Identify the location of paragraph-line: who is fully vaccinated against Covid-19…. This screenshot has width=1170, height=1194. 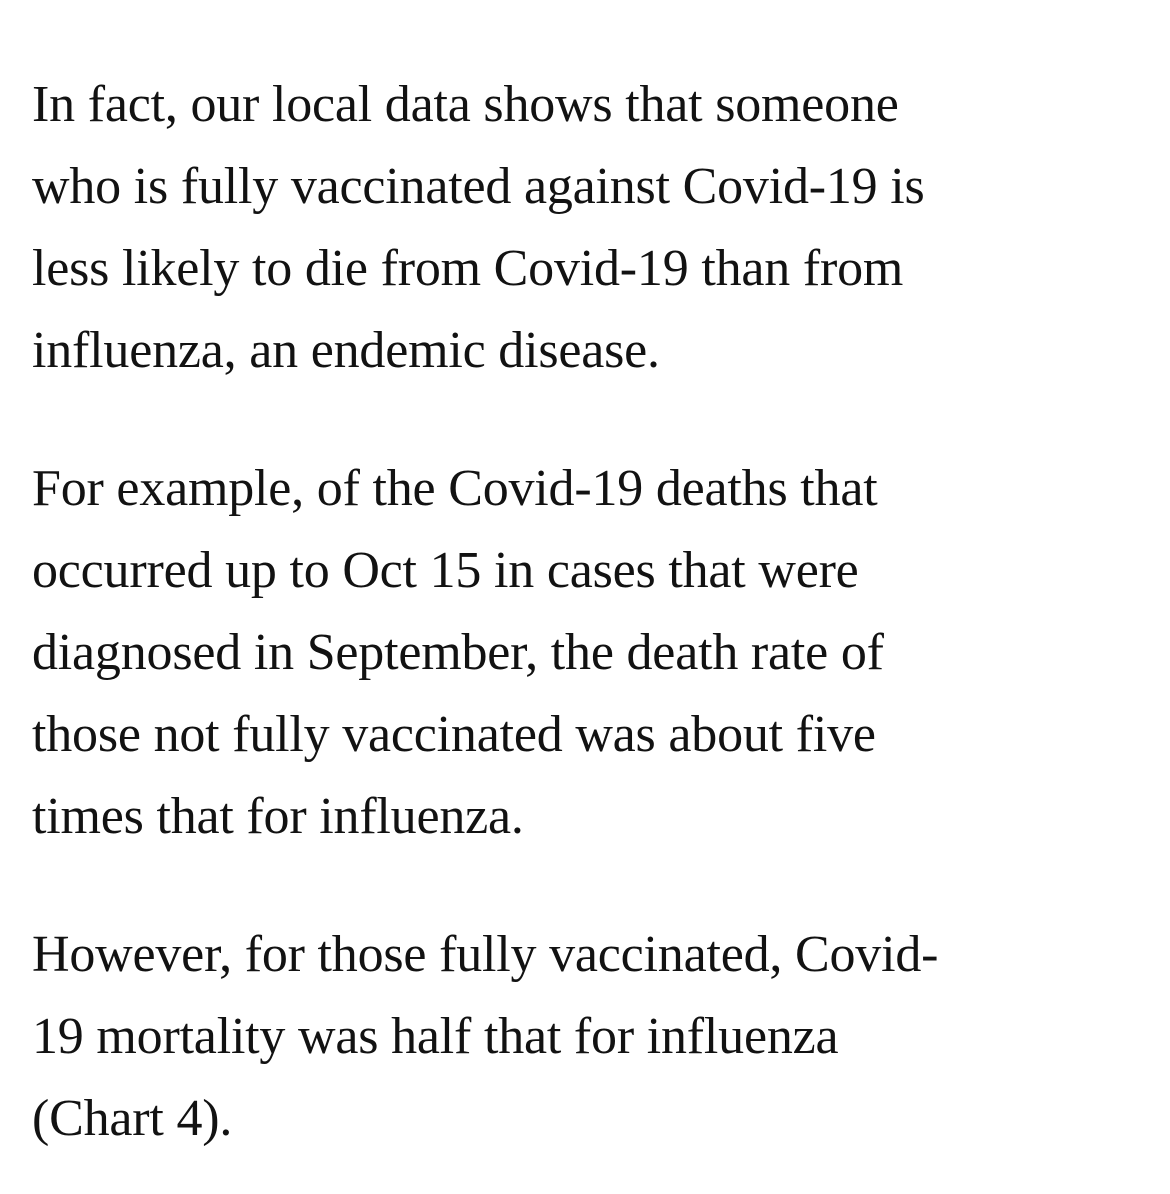
(478, 186).